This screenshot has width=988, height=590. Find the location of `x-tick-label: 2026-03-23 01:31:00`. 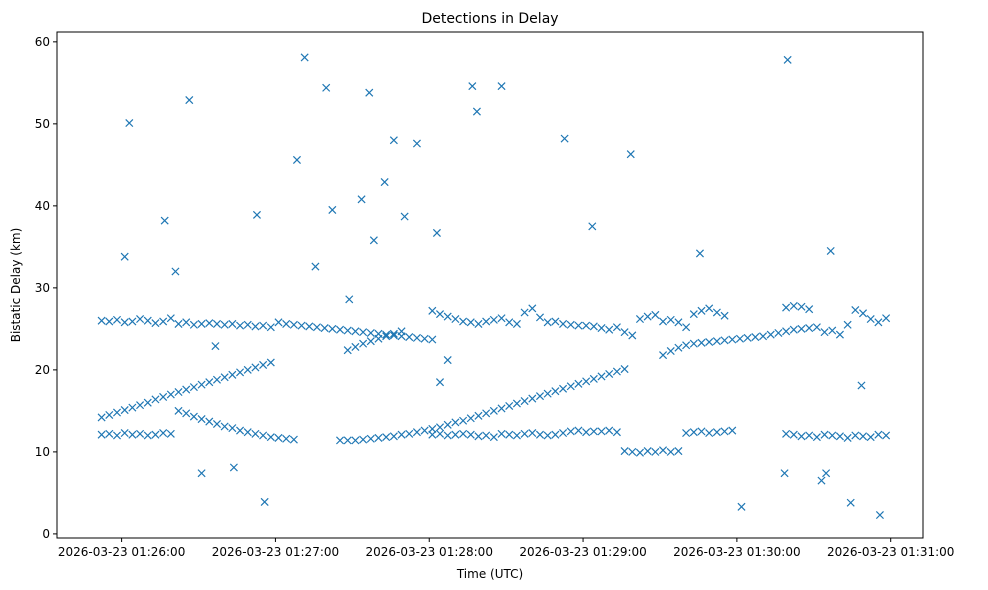

x-tick-label: 2026-03-23 01:31:00 is located at coordinates (890, 552).